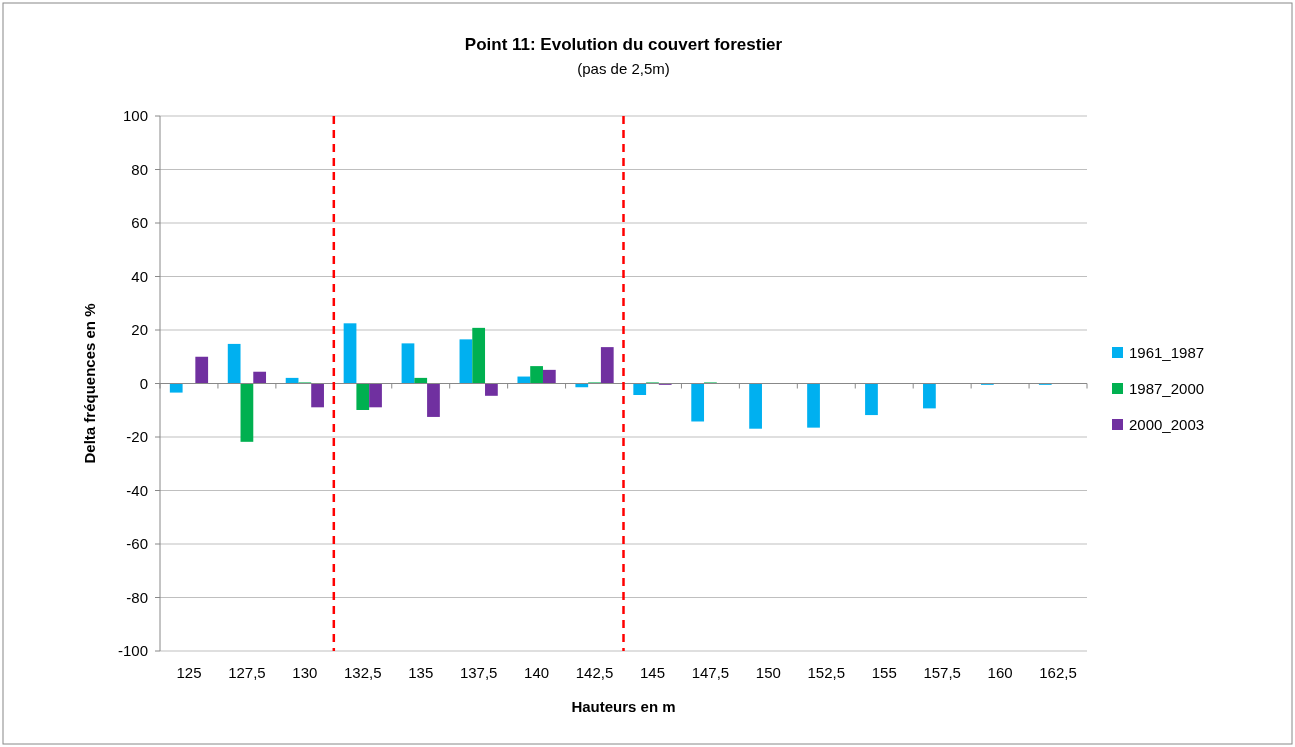 This screenshot has width=1295, height=747. I want to click on x-tick-label: 137,5, so click(478, 672).